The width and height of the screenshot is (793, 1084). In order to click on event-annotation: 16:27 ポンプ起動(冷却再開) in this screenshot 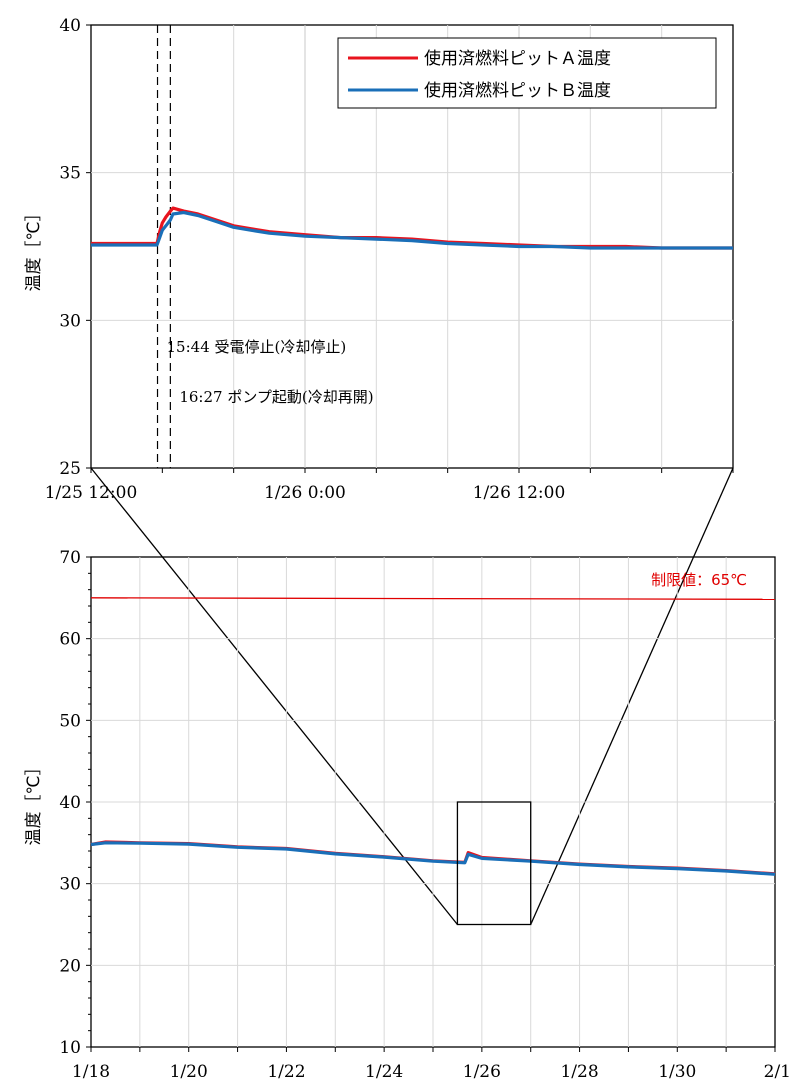, I will do `click(276, 397)`.